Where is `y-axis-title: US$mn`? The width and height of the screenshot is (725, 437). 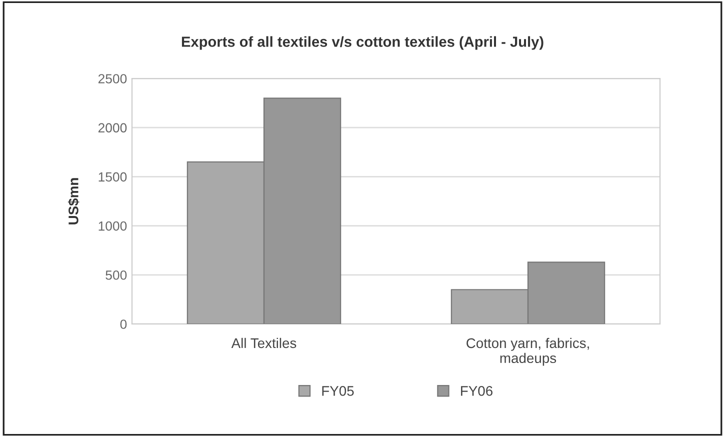 y-axis-title: US$mn is located at coordinates (74, 201).